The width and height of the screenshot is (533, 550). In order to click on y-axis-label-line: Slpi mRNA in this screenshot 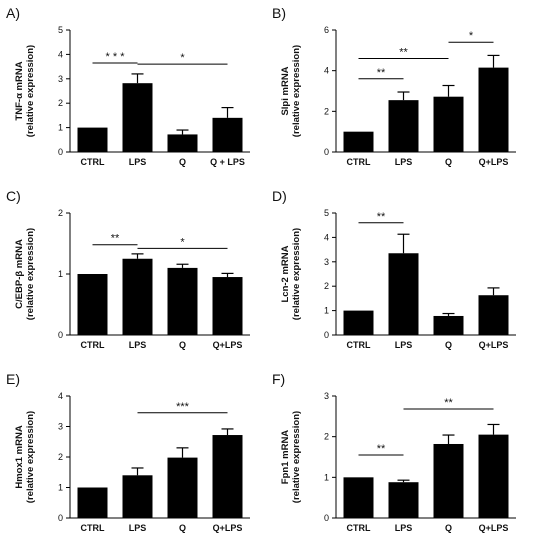, I will do `click(285, 90)`.